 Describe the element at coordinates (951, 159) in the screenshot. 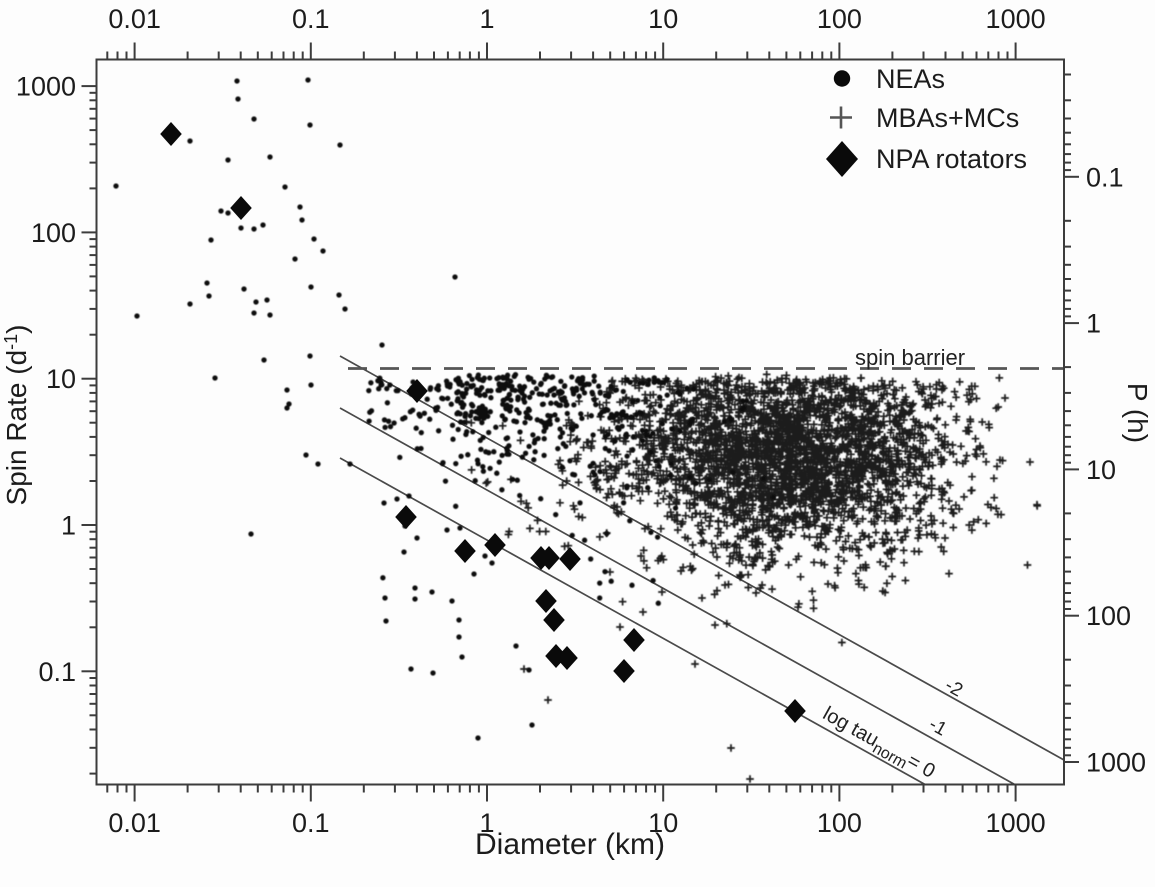

I see `svg-text: NPA rotators` at that location.